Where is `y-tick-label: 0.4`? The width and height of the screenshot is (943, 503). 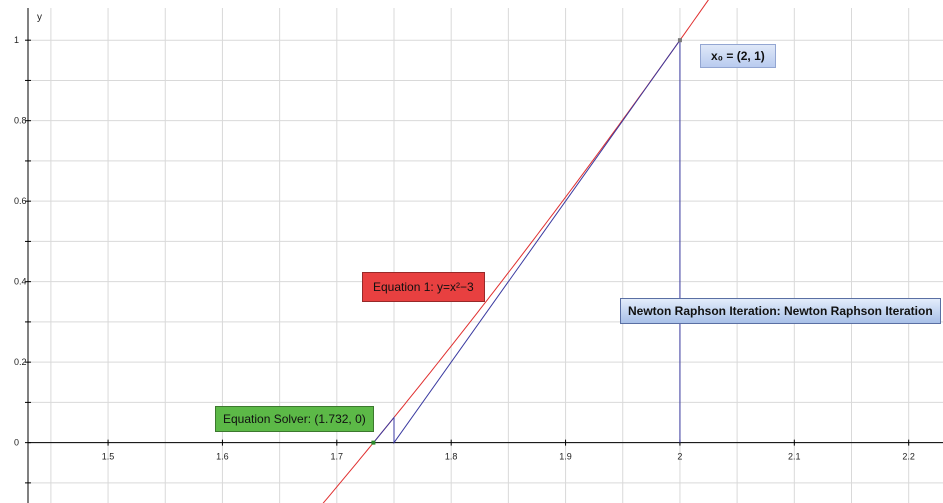 y-tick-label: 0.4 is located at coordinates (20, 282).